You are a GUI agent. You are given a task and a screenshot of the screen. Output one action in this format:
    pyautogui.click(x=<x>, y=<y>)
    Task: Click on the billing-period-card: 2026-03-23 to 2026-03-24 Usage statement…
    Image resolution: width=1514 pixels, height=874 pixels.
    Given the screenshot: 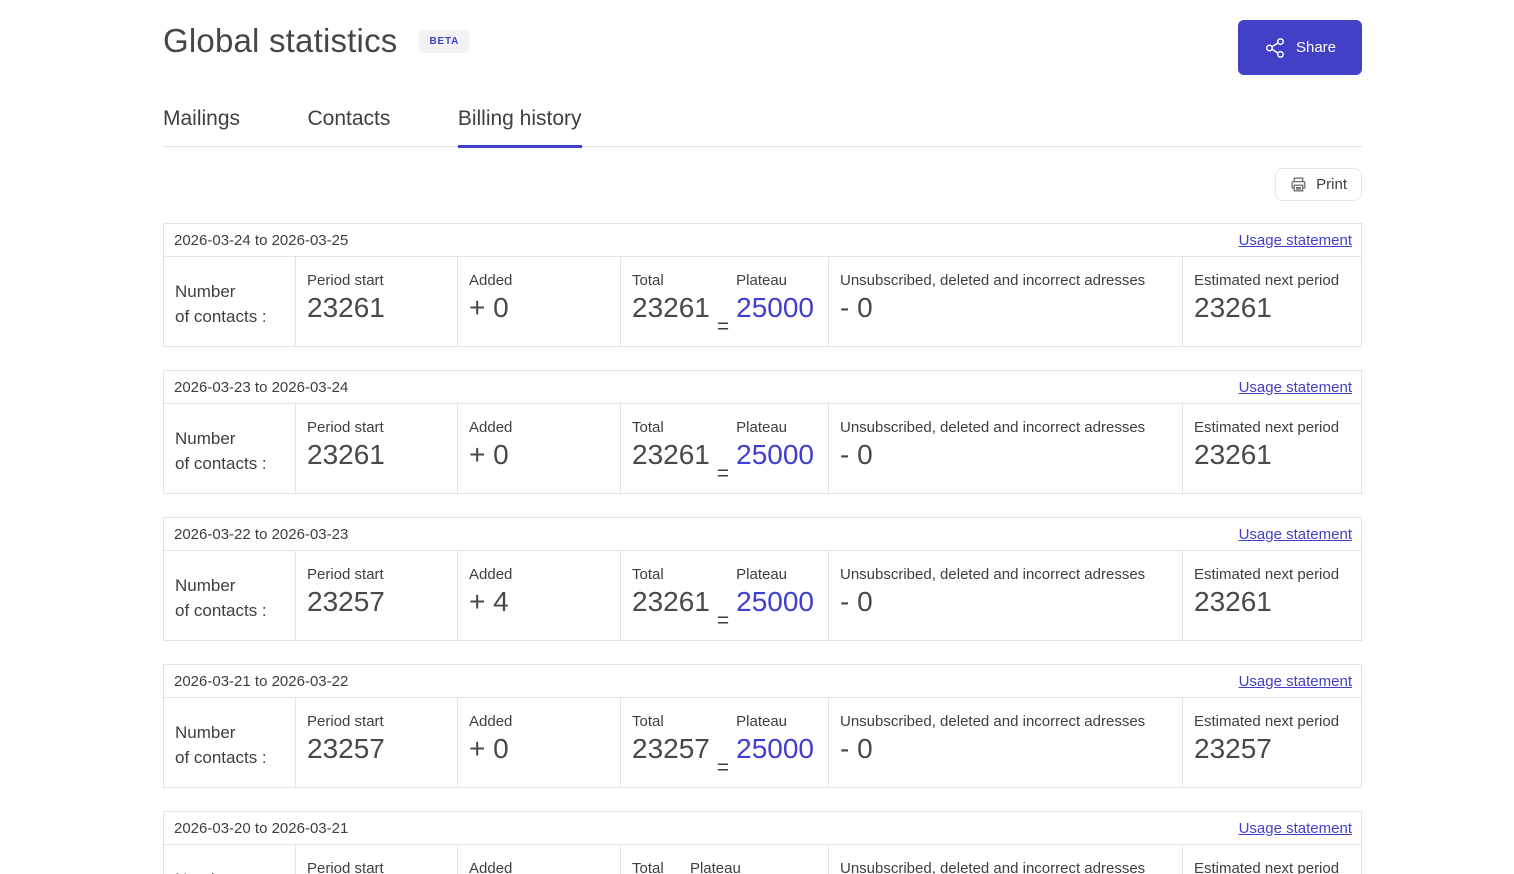 What is the action you would take?
    pyautogui.click(x=762, y=432)
    